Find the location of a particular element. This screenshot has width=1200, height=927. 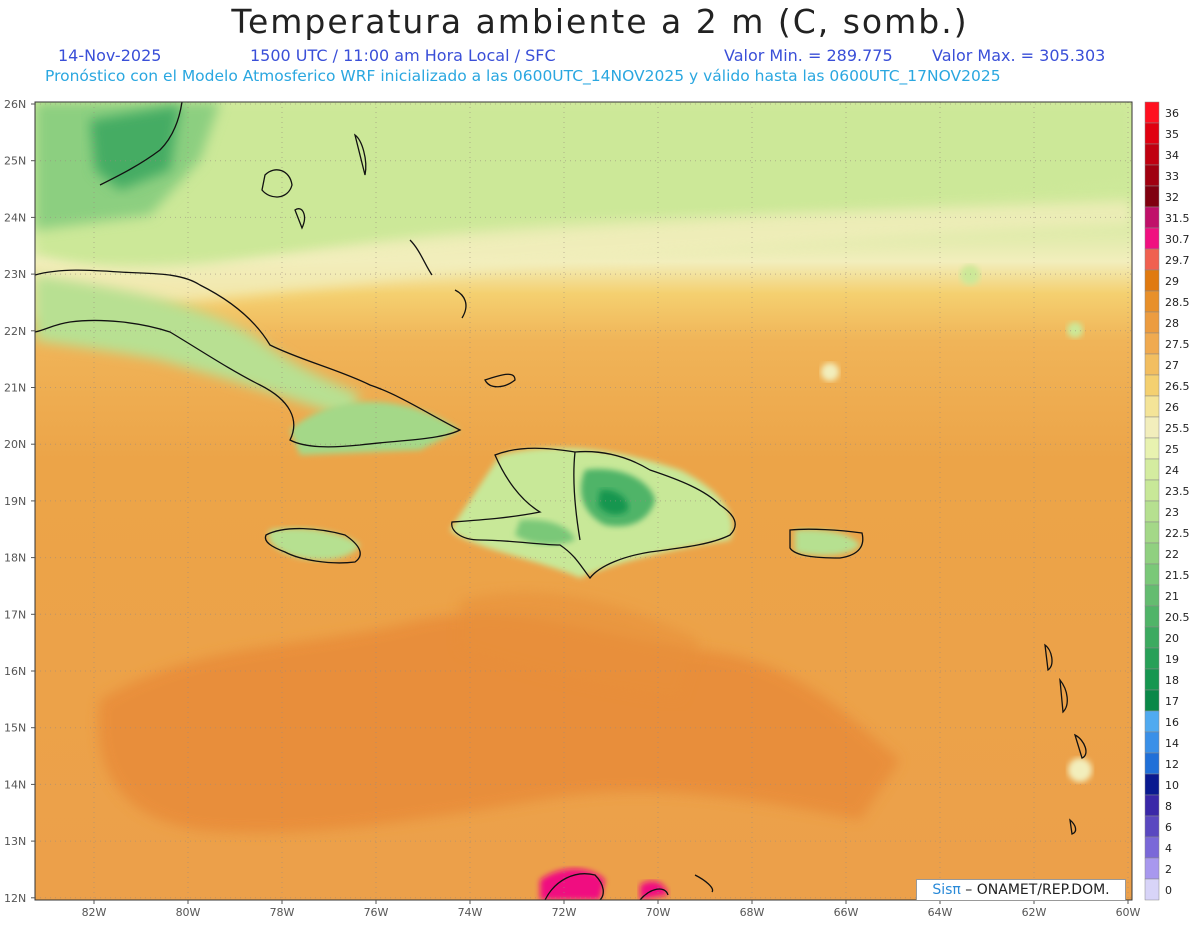

lat-label: 15N is located at coordinates (15, 728).